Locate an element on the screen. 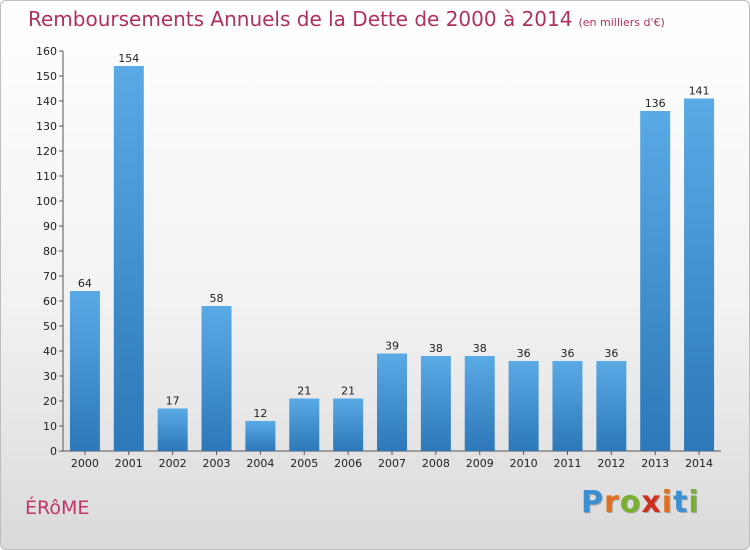 The height and width of the screenshot is (550, 750). x-tick-label-2004: 2004 is located at coordinates (260, 463).